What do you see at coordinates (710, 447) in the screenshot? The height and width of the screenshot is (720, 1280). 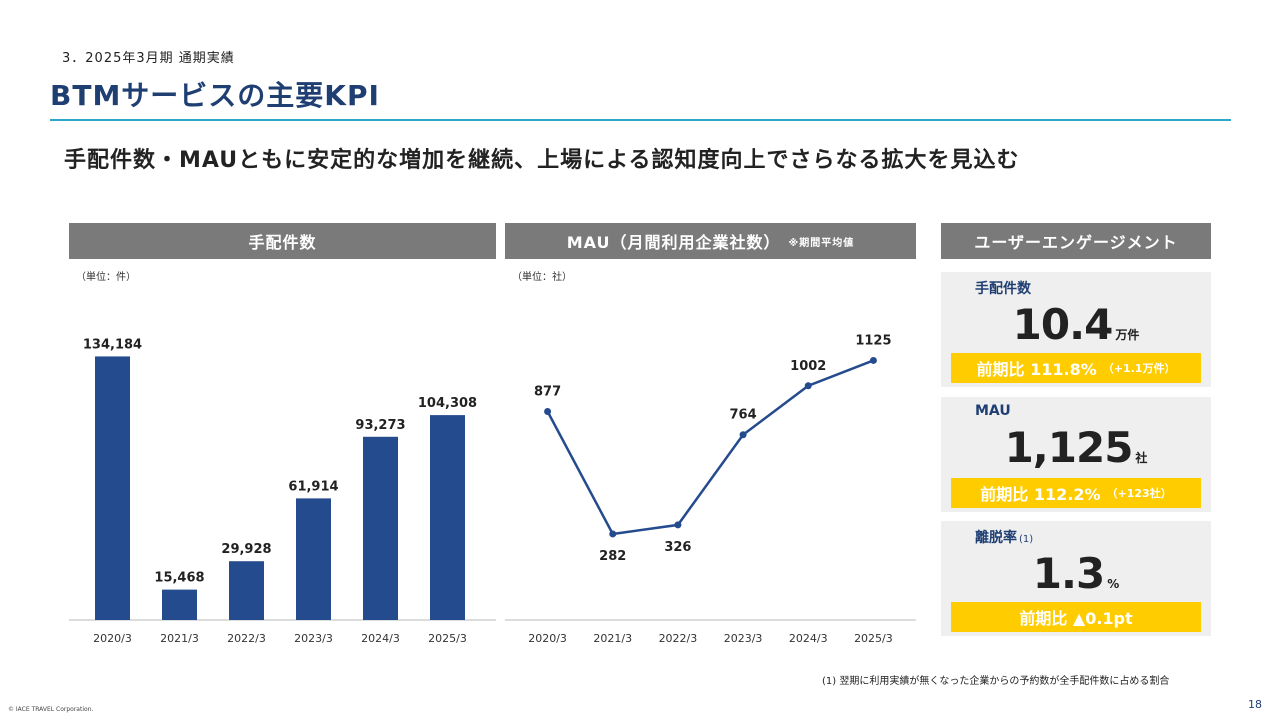 I see `series-line` at bounding box center [710, 447].